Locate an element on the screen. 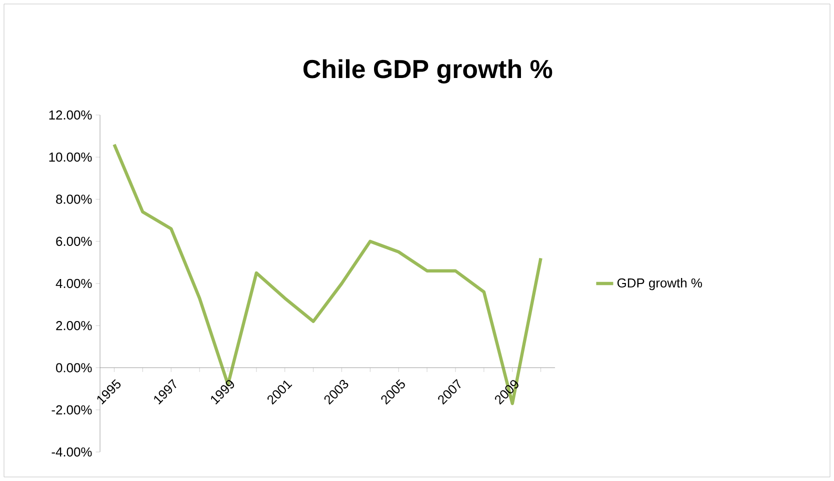  y-tick-label: 0.00% is located at coordinates (74, 367).